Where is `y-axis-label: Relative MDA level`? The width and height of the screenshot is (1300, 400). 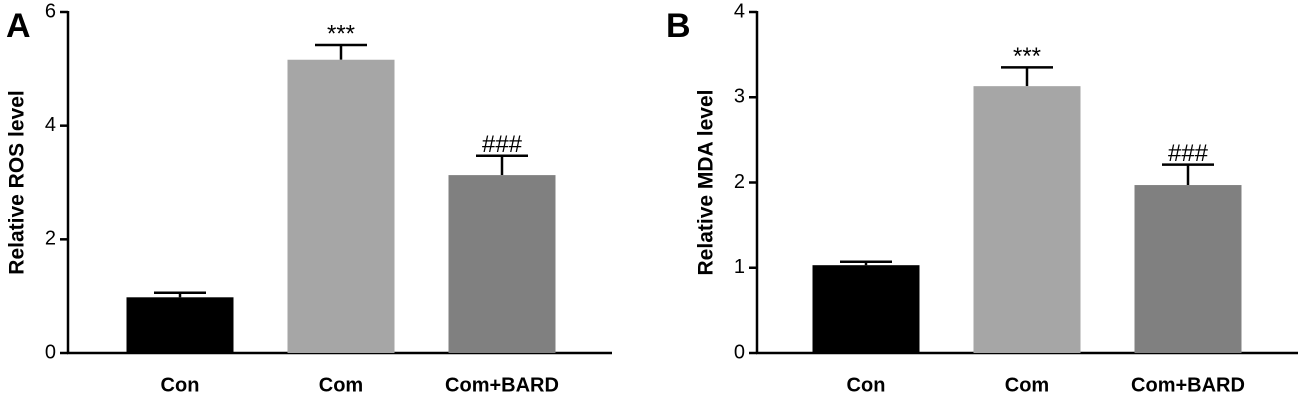
y-axis-label: Relative MDA level is located at coordinates (706, 183).